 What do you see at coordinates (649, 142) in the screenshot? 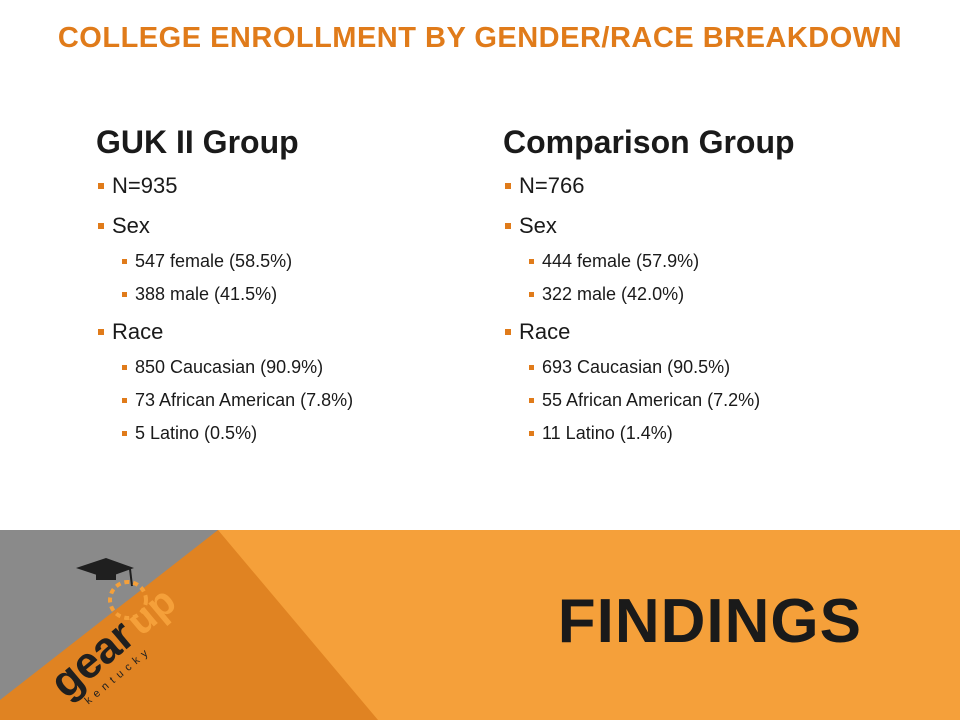
I see `column-heading: Comparison Group` at bounding box center [649, 142].